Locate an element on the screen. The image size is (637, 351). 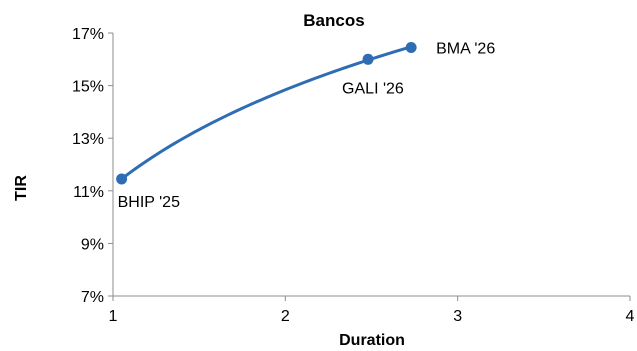
y-tick-label: 17% is located at coordinates (88, 34).